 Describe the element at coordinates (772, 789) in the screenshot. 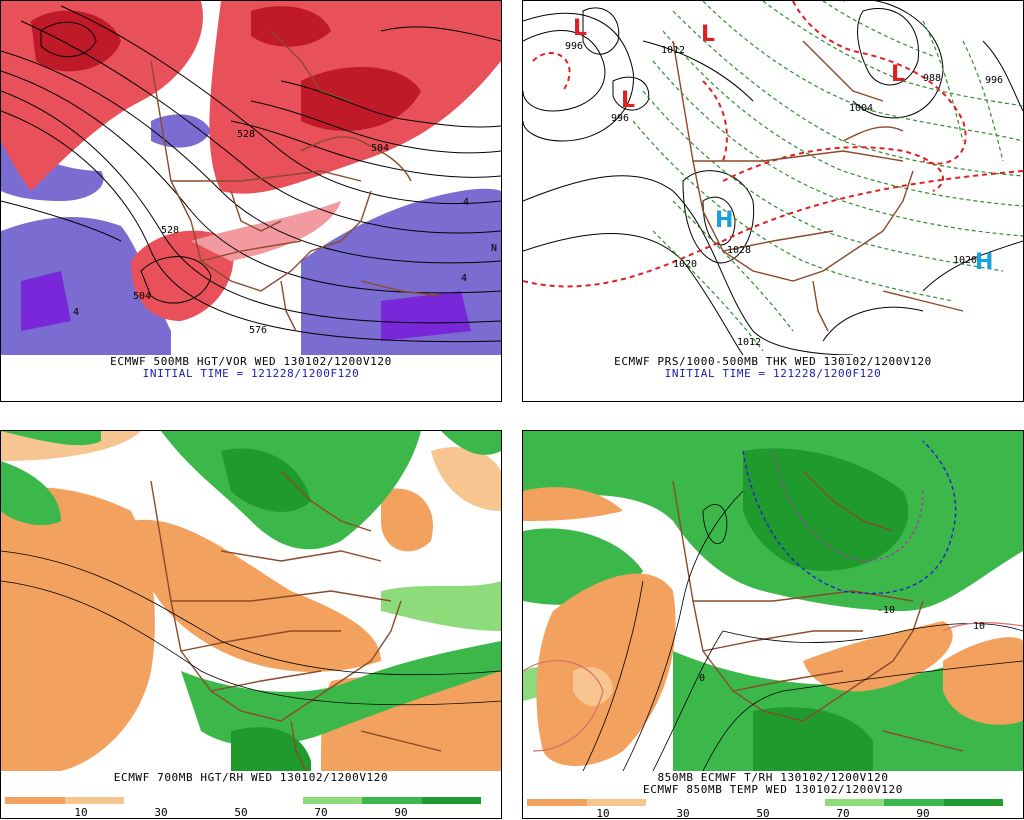

I see `panel-caption-secondary: ECMWF 850MB TEMP WED 130102/1200V120` at that location.